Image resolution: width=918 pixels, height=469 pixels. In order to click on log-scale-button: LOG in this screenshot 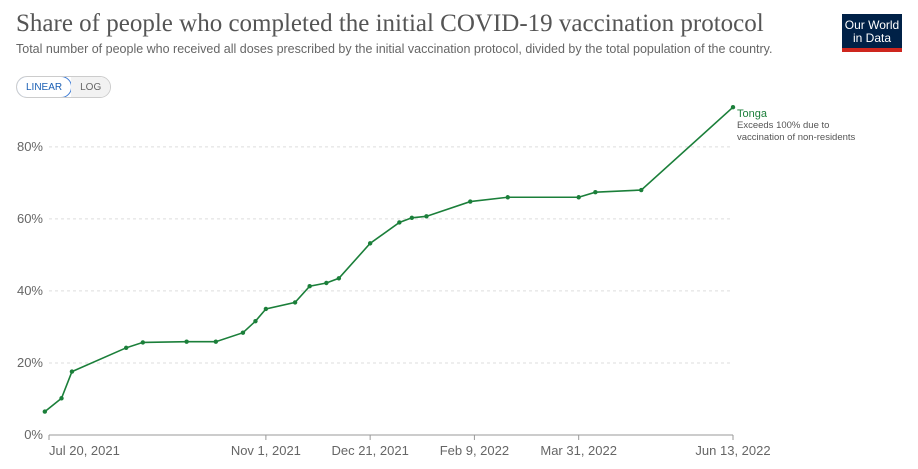, I will do `click(91, 87)`.